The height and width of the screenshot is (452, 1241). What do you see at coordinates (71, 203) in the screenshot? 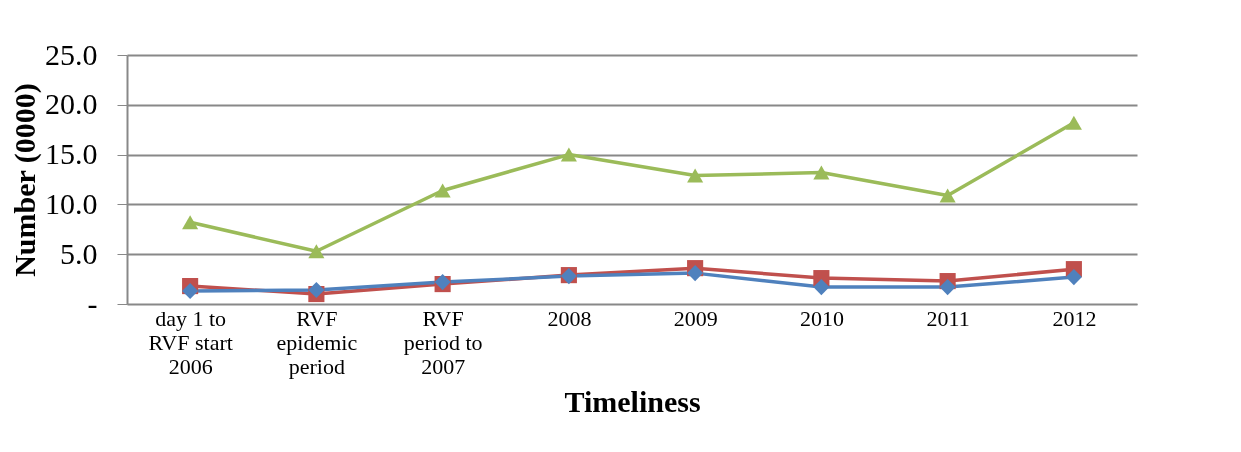
I see `y-tick-label: 10.0` at bounding box center [71, 203].